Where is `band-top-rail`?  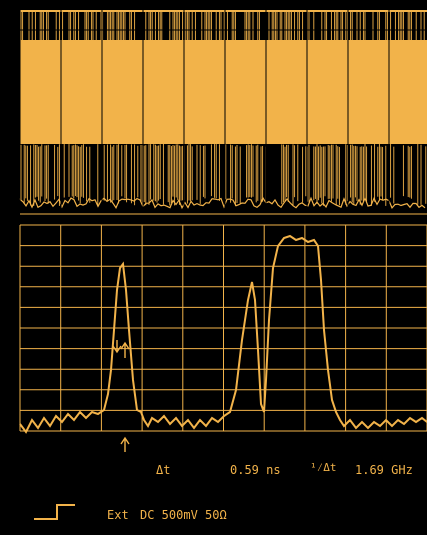 band-top-rail is located at coordinates (223, 11).